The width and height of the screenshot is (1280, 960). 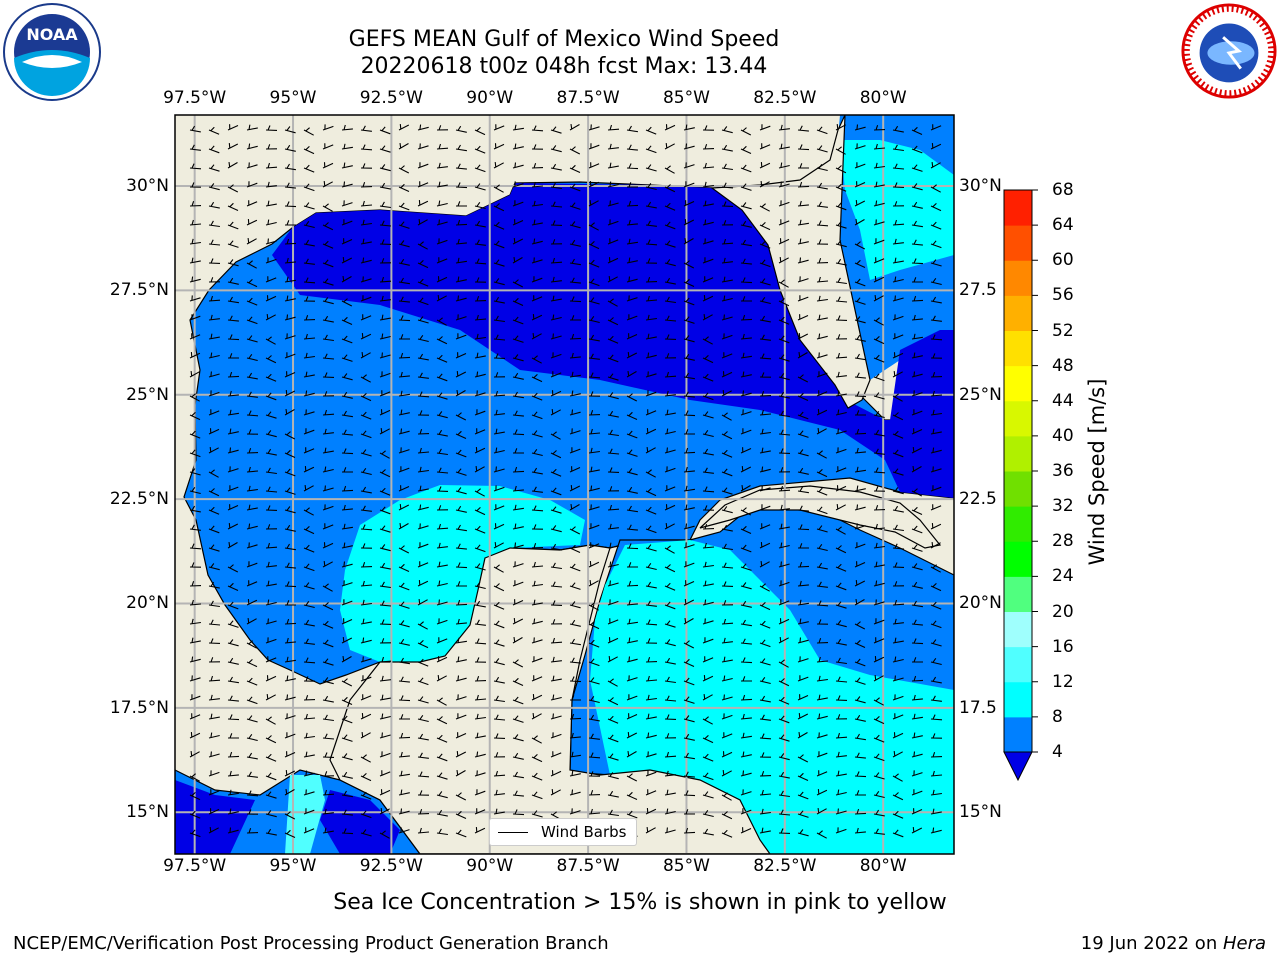 What do you see at coordinates (686, 98) in the screenshot?
I see `lon-label-top-5: 85°W` at bounding box center [686, 98].